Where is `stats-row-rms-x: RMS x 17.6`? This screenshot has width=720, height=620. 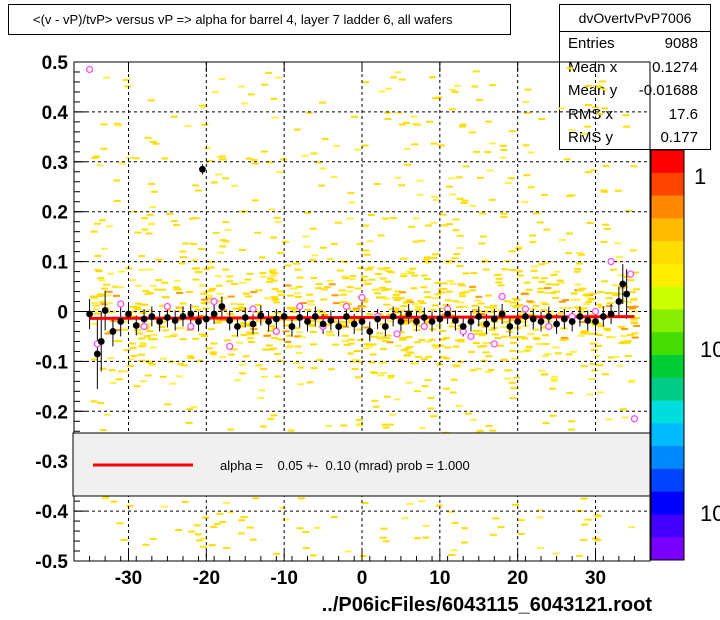 stats-row-rms-x: RMS x 17.6 is located at coordinates (635, 115).